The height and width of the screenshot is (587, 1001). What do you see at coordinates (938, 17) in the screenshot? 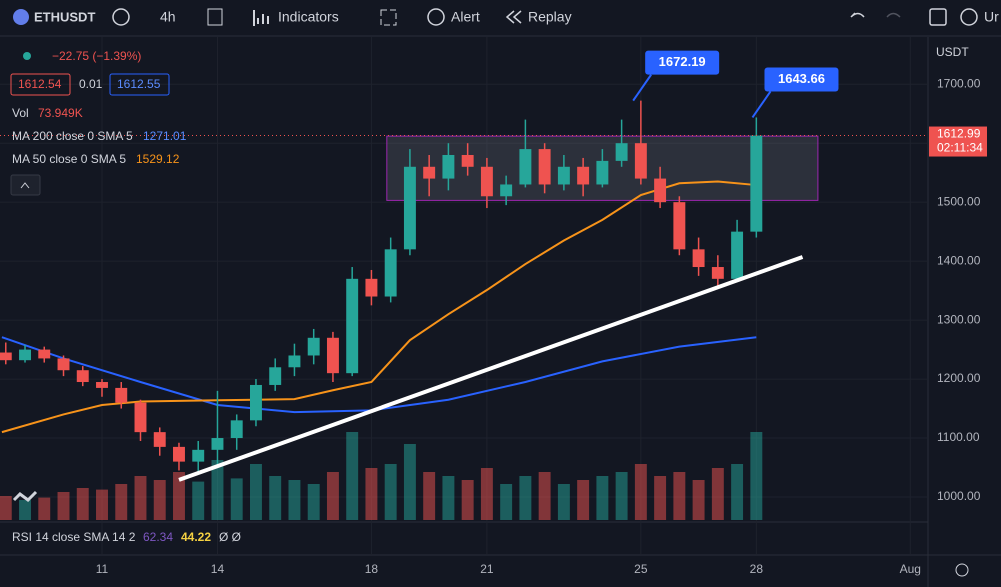
I see `fullscreen` at bounding box center [938, 17].